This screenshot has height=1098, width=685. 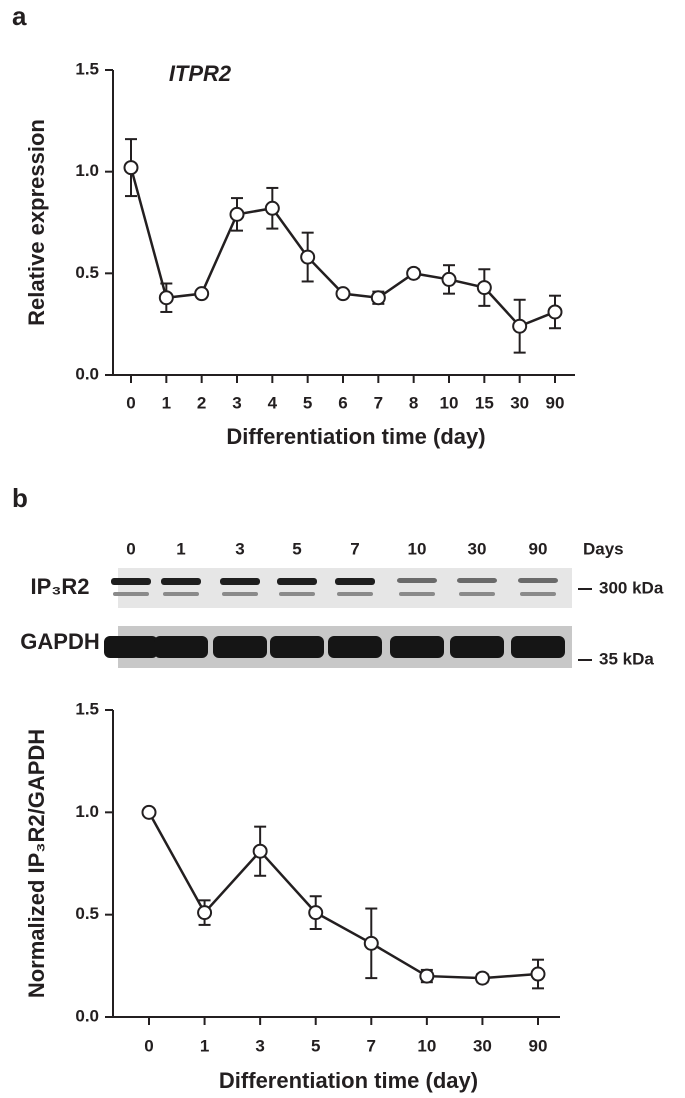 What do you see at coordinates (130, 548) in the screenshot?
I see `lane-label: 0` at bounding box center [130, 548].